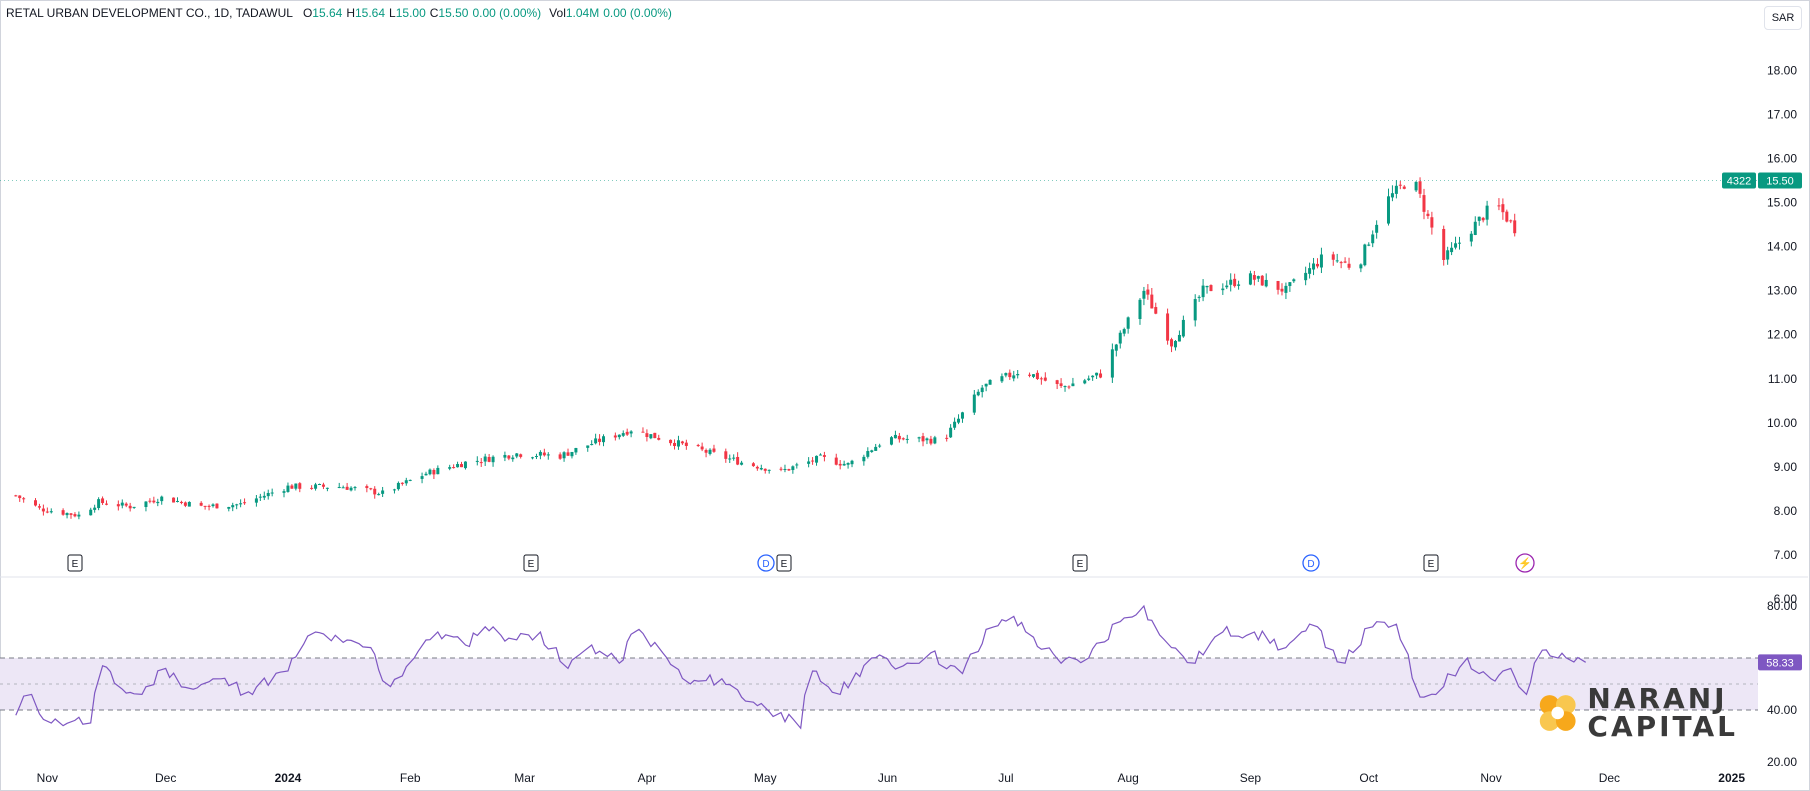  Describe the element at coordinates (434, 13) in the screenshot. I see `close-label: C` at that location.